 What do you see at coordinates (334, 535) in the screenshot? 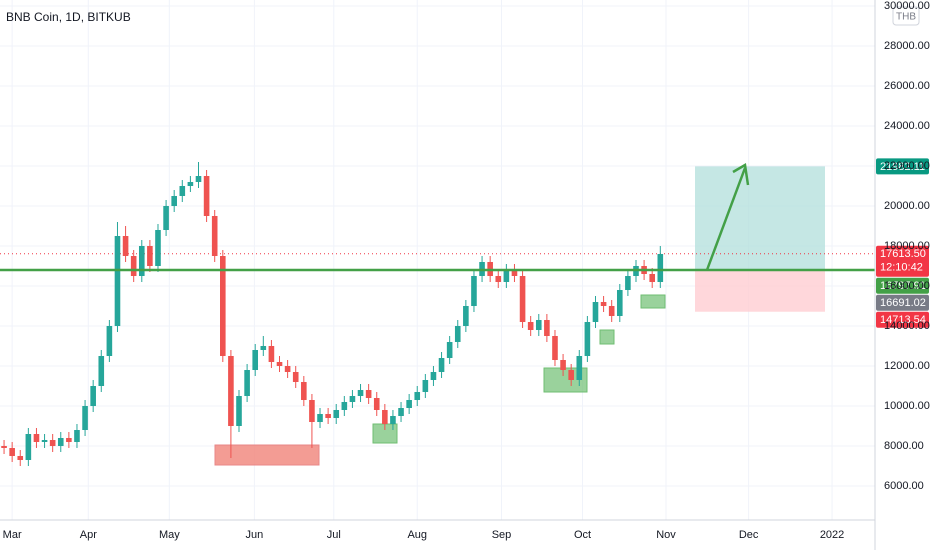
I see `x-tick-label: Jul` at bounding box center [334, 535].